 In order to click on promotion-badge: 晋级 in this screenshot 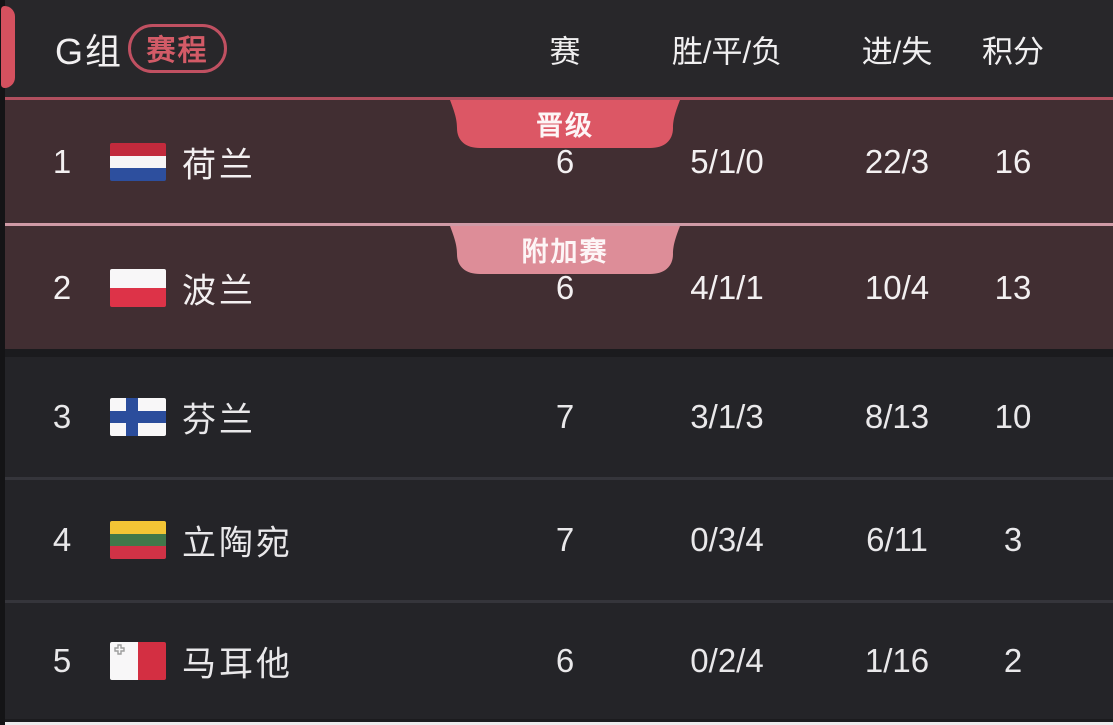, I will do `click(565, 124)`.